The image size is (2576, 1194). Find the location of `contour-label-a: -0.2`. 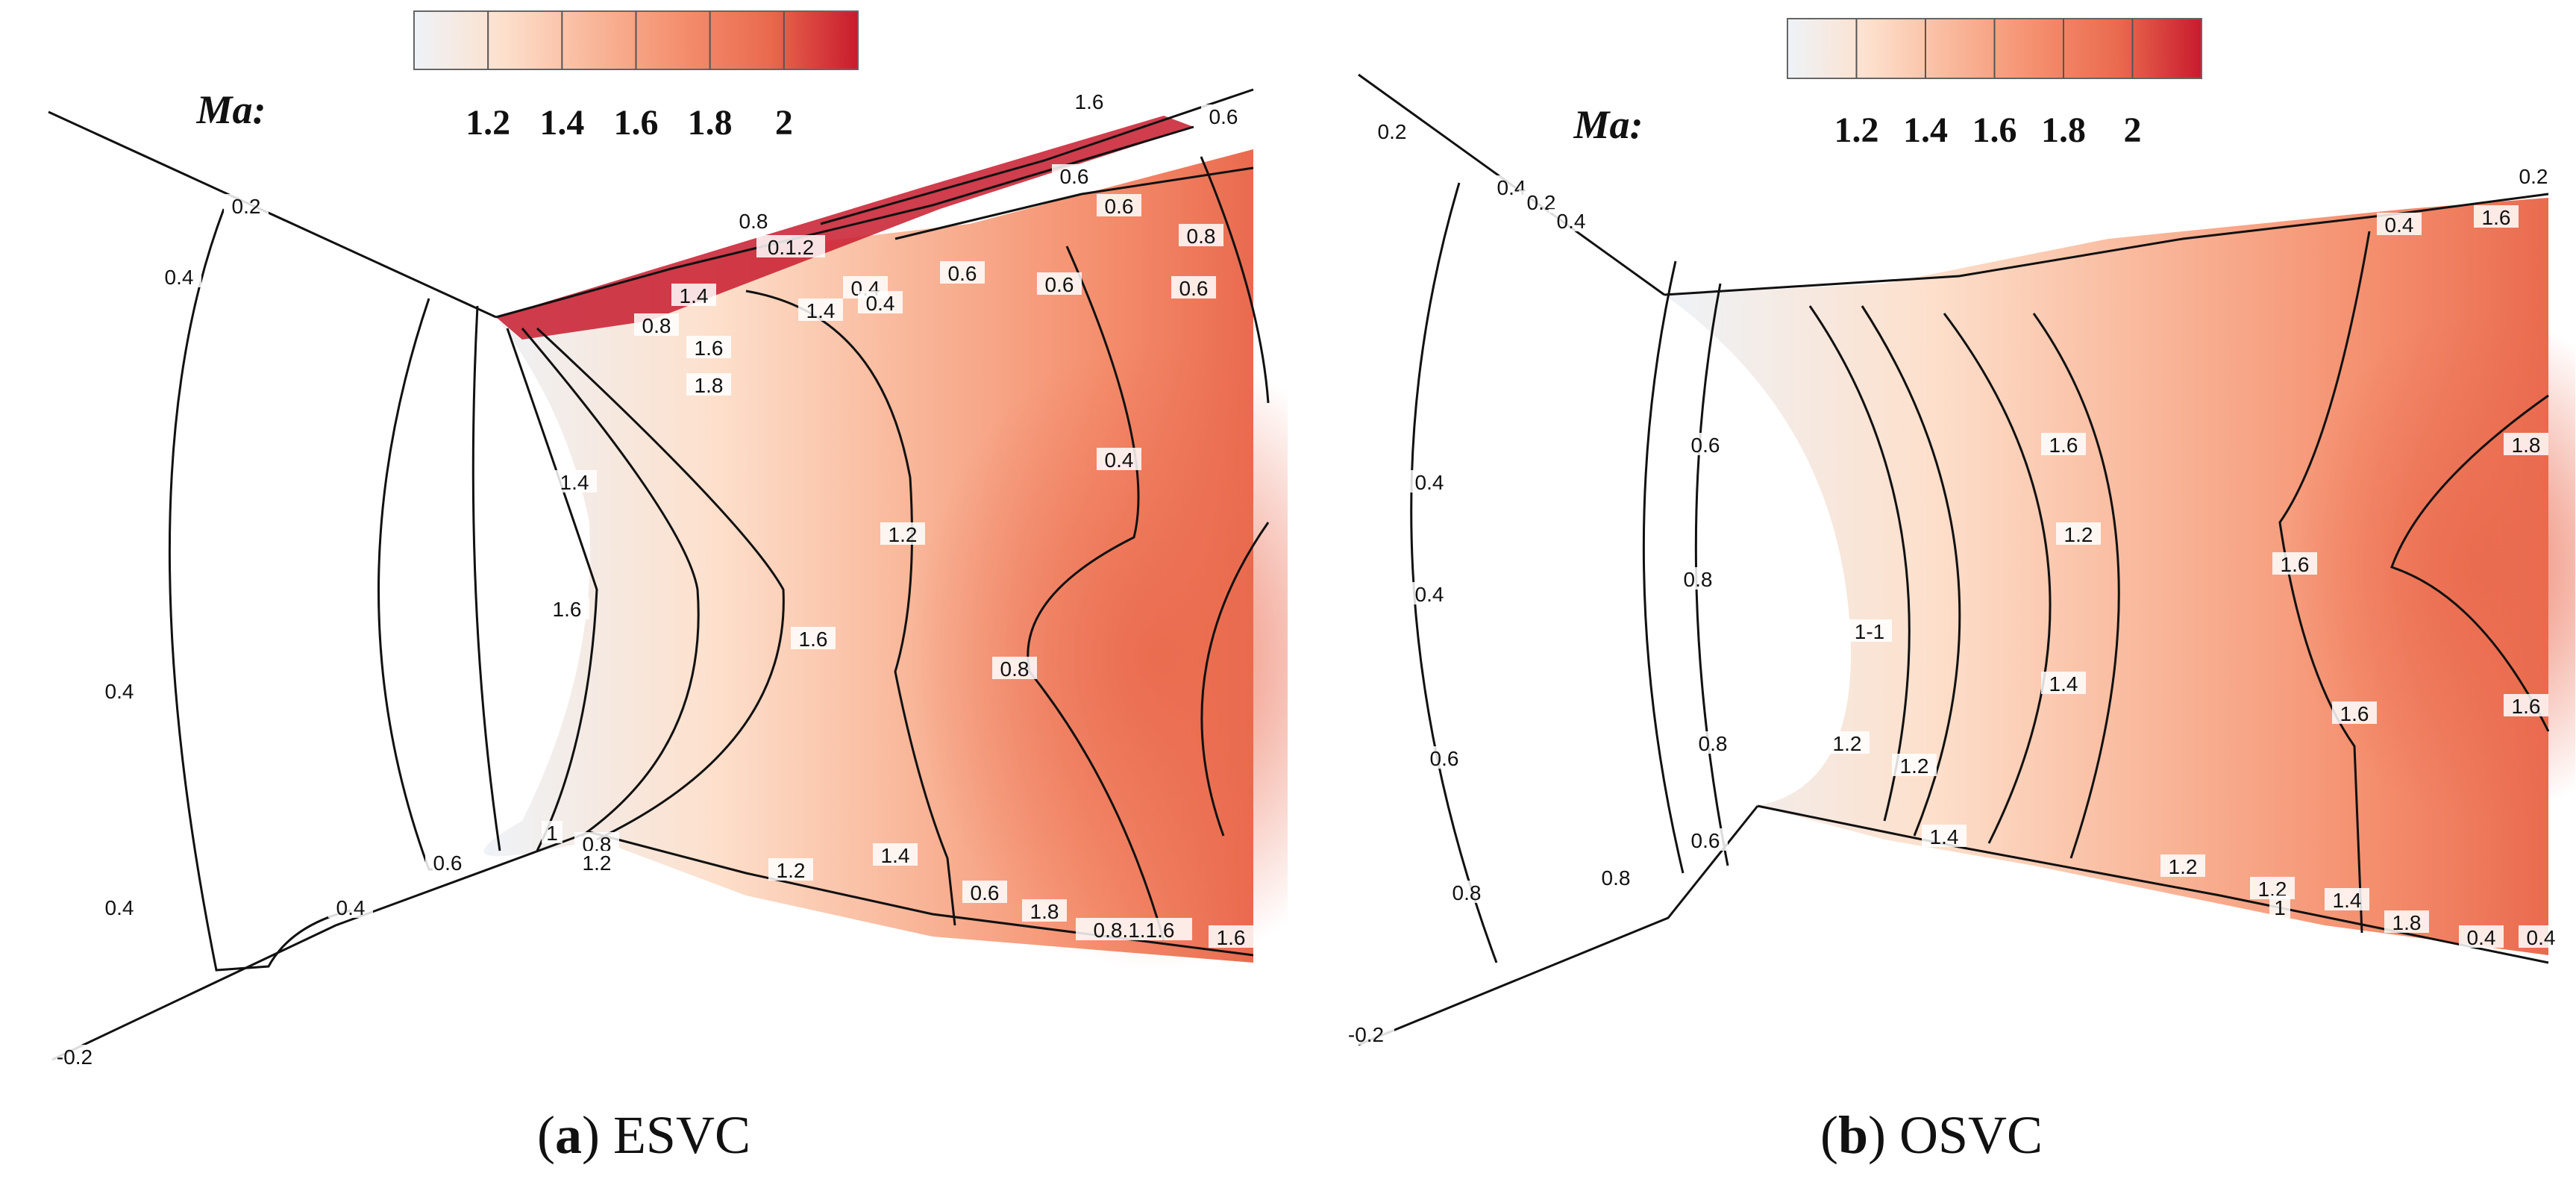

contour-label-a: -0.2 is located at coordinates (75, 1057).